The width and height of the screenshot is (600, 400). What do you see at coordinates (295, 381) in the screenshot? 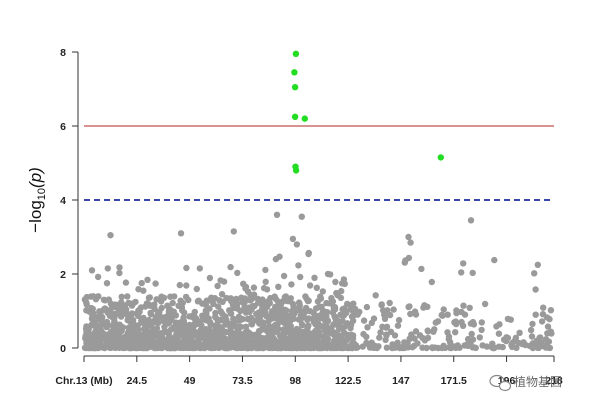
I see `x-tick-label: 98` at bounding box center [295, 381].